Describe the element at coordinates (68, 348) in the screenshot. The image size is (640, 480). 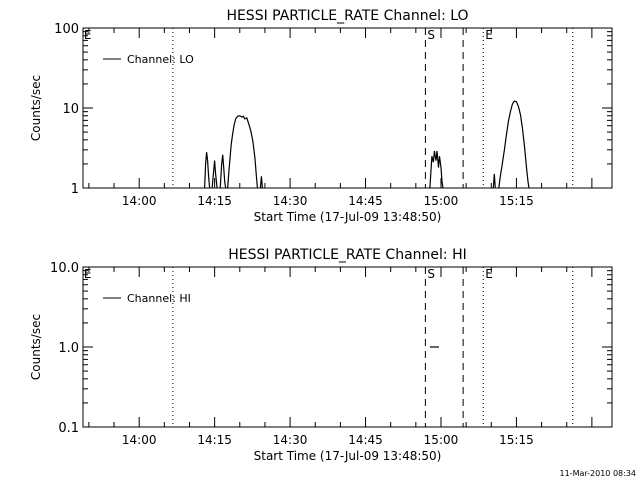
I see `y-tick-label: 1.0` at that location.